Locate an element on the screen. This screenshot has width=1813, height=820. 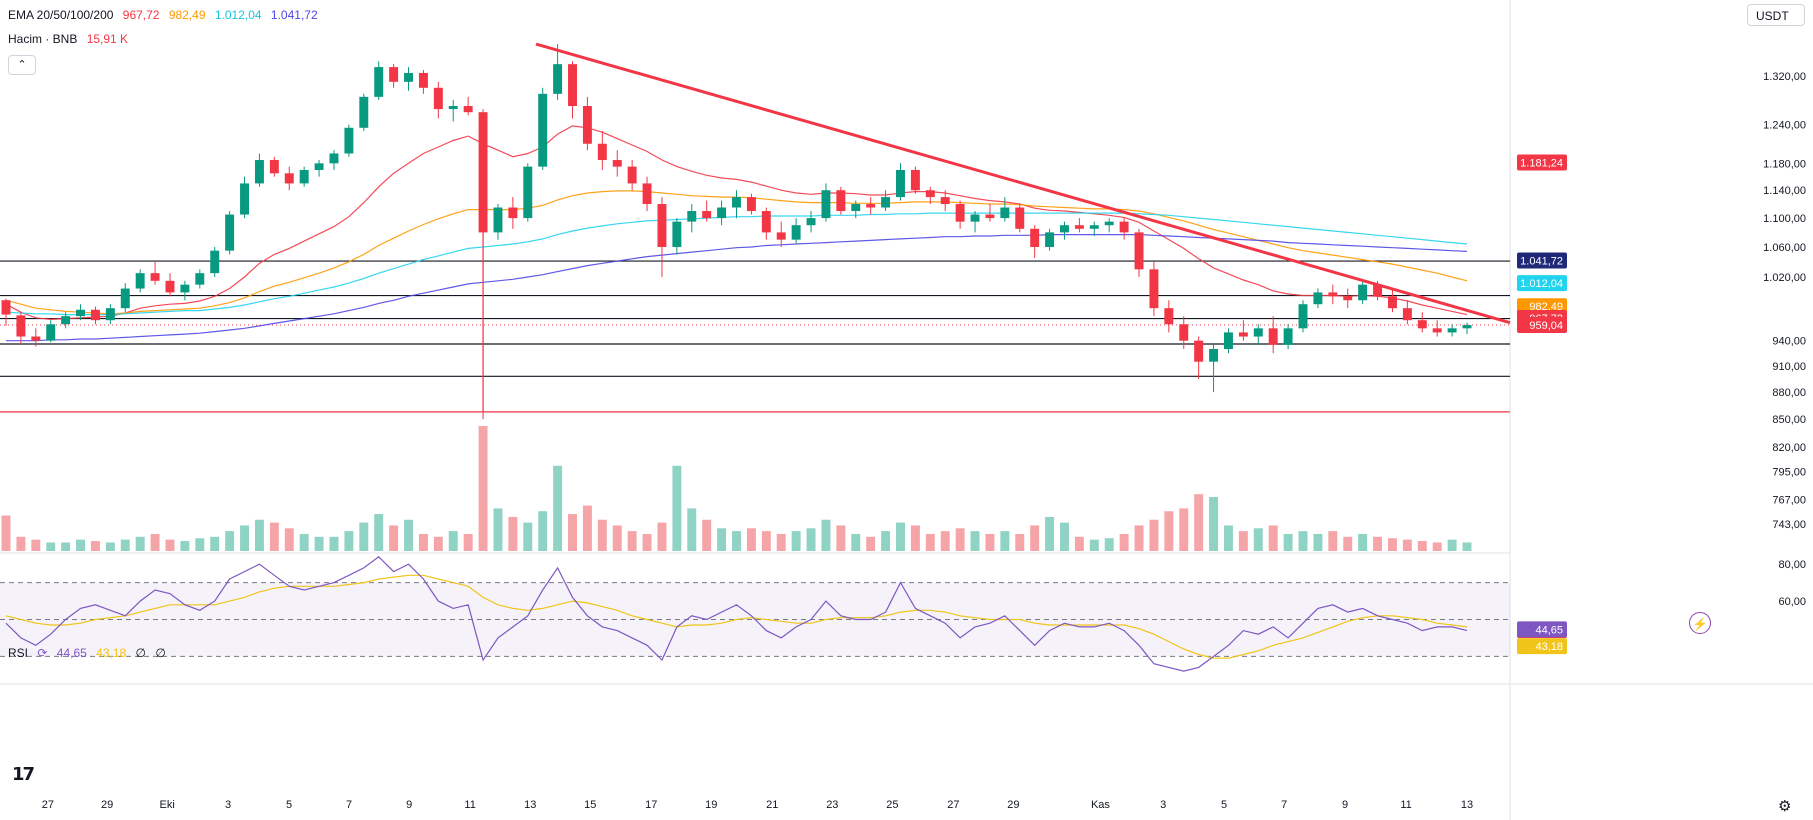
refresh-icon: ⟳ is located at coordinates (42, 653).